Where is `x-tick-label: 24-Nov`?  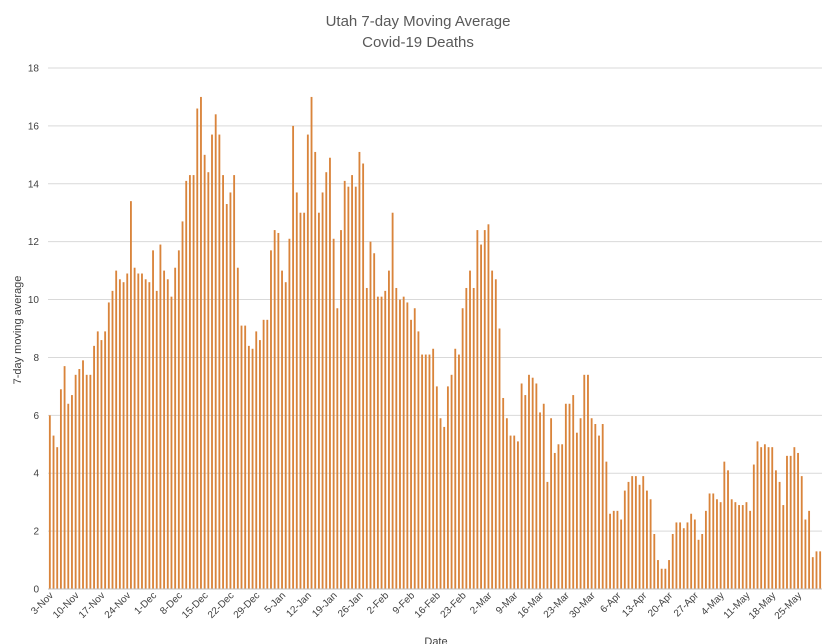
x-tick-label: 24-Nov is located at coordinates (118, 605).